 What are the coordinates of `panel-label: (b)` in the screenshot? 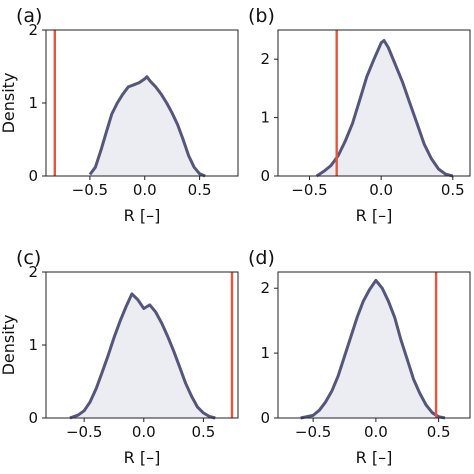 It's located at (261, 16).